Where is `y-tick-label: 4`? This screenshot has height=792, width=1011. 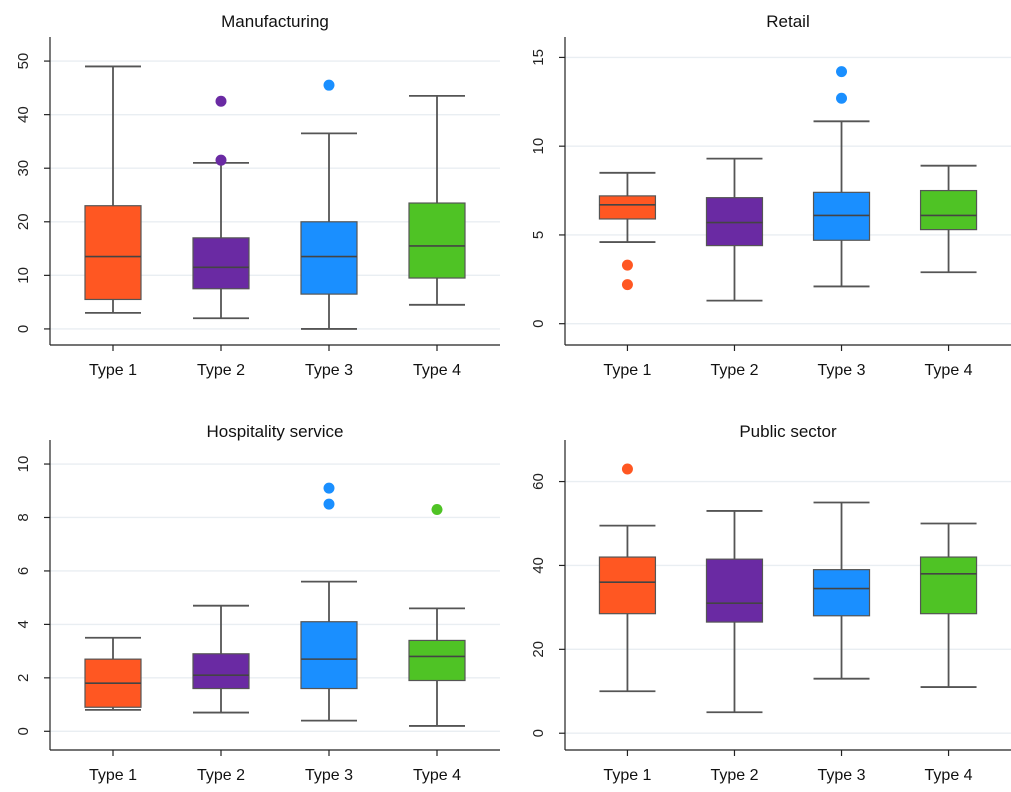
y-tick-label: 4 is located at coordinates (23, 624).